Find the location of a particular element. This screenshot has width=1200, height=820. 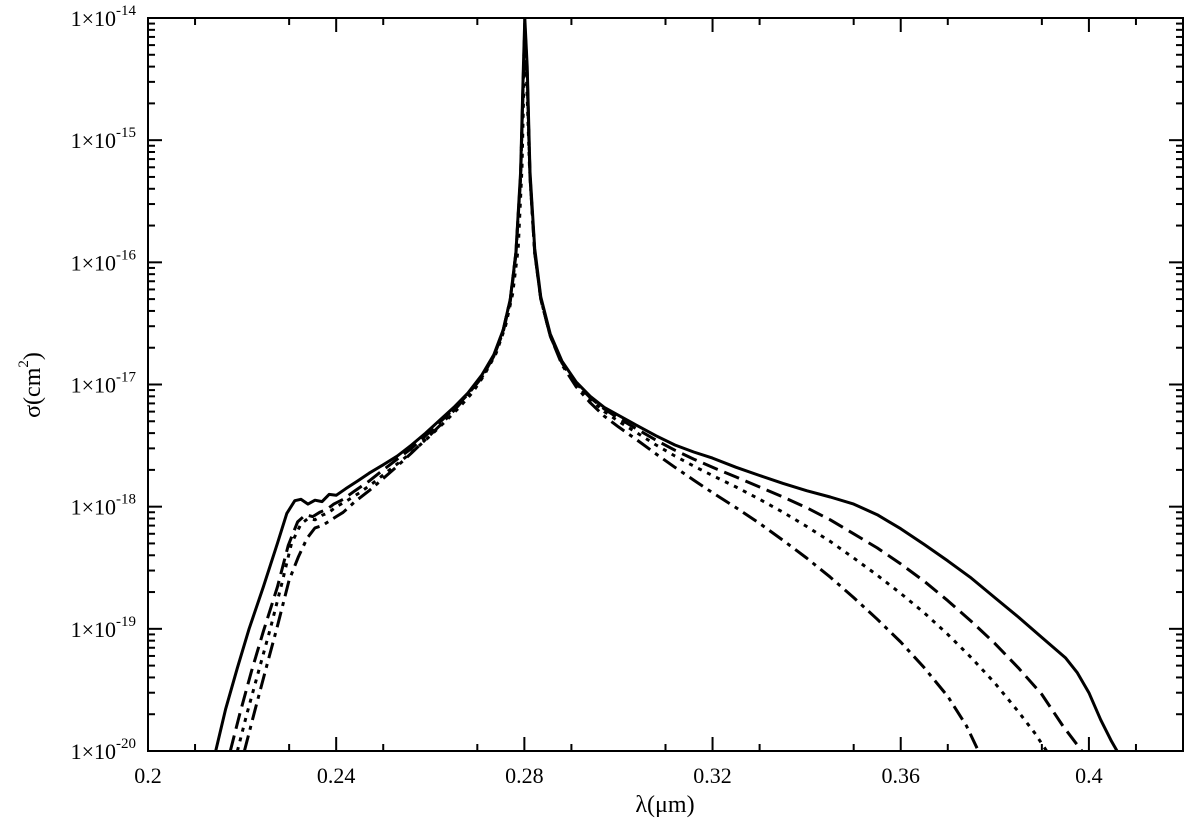

x-tick-label: 0.4 is located at coordinates (1089, 775).